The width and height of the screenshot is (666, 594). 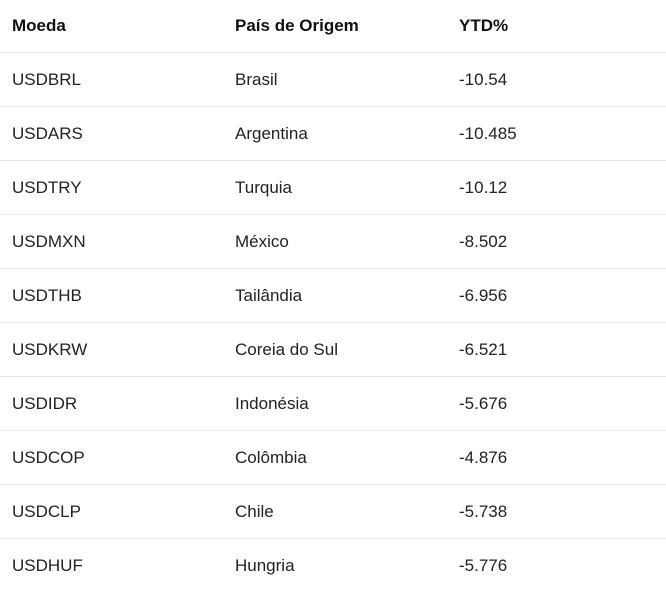 I want to click on ytd-cell: -5.738, so click(x=556, y=511).